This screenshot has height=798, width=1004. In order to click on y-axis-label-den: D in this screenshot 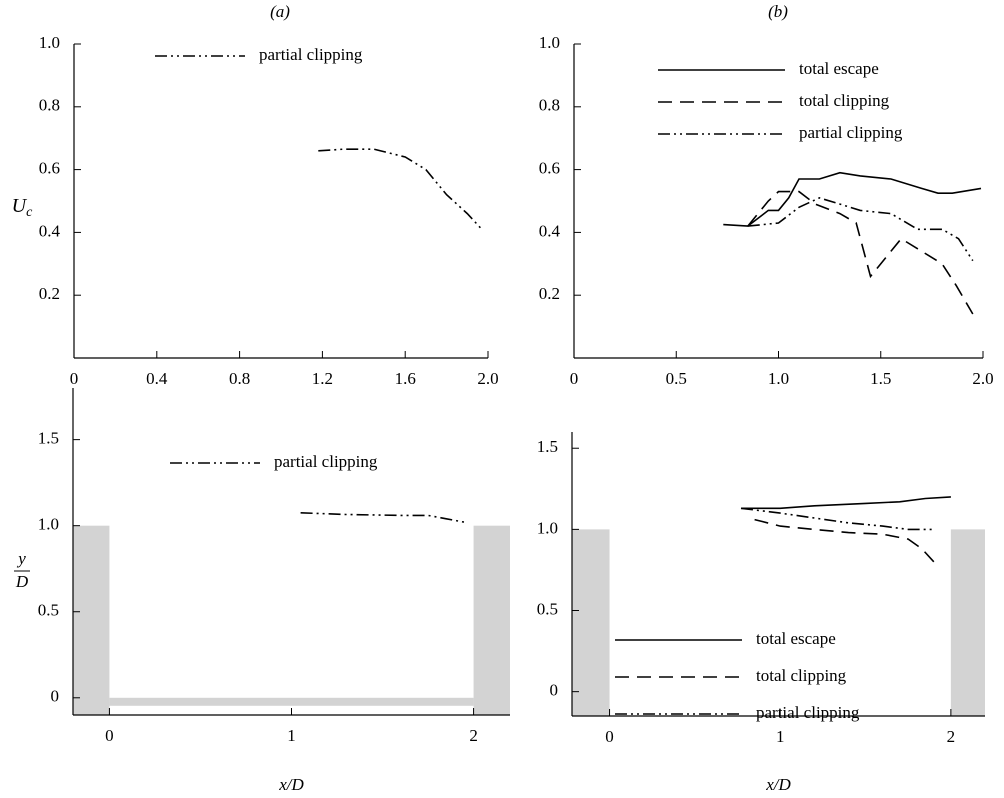, I will do `click(22, 581)`.